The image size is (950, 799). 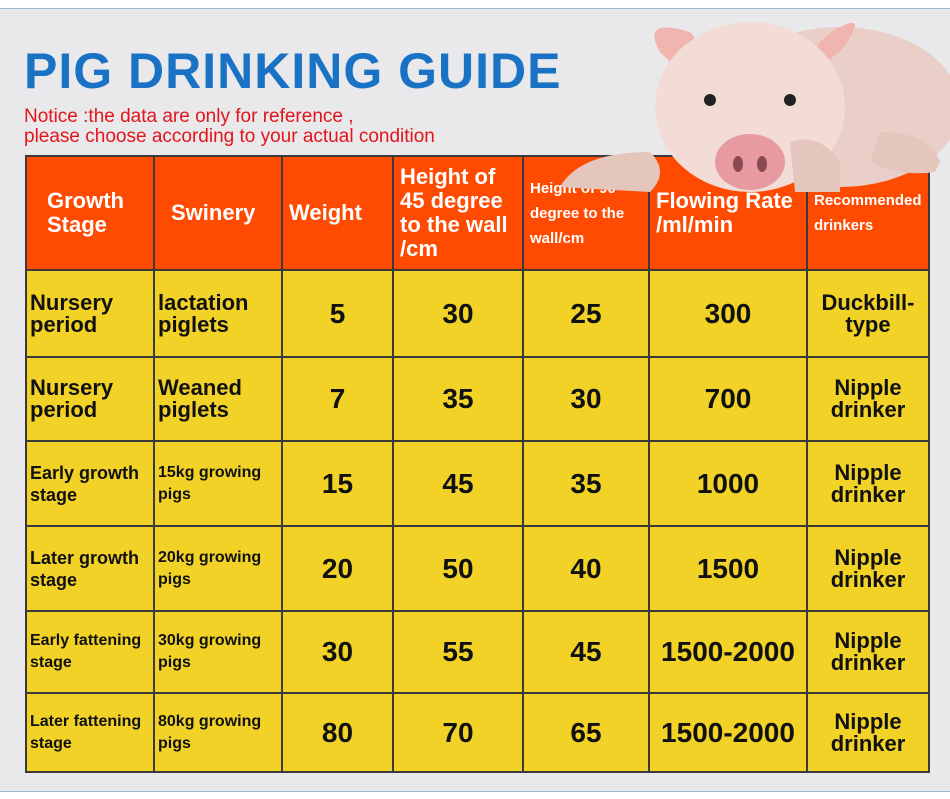 I want to click on height-45-cell: 50, so click(x=458, y=568).